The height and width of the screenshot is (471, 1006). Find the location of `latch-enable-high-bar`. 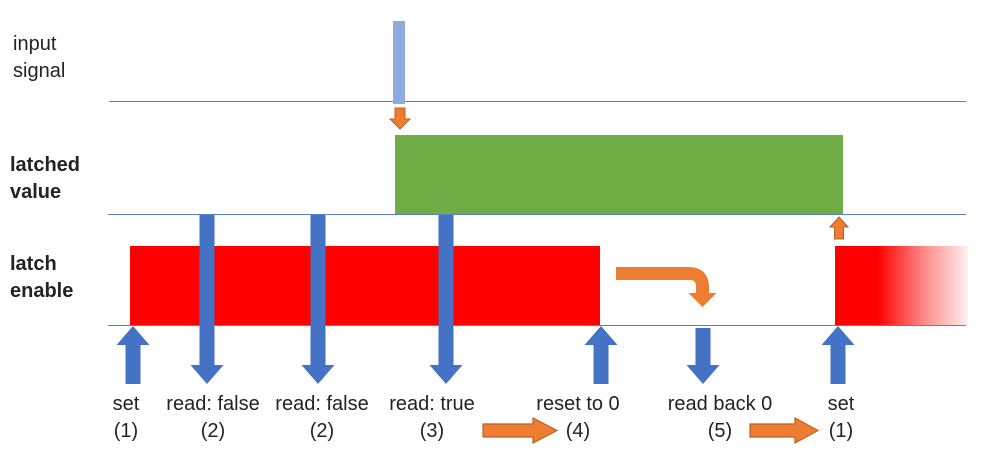

latch-enable-high-bar is located at coordinates (365, 285).